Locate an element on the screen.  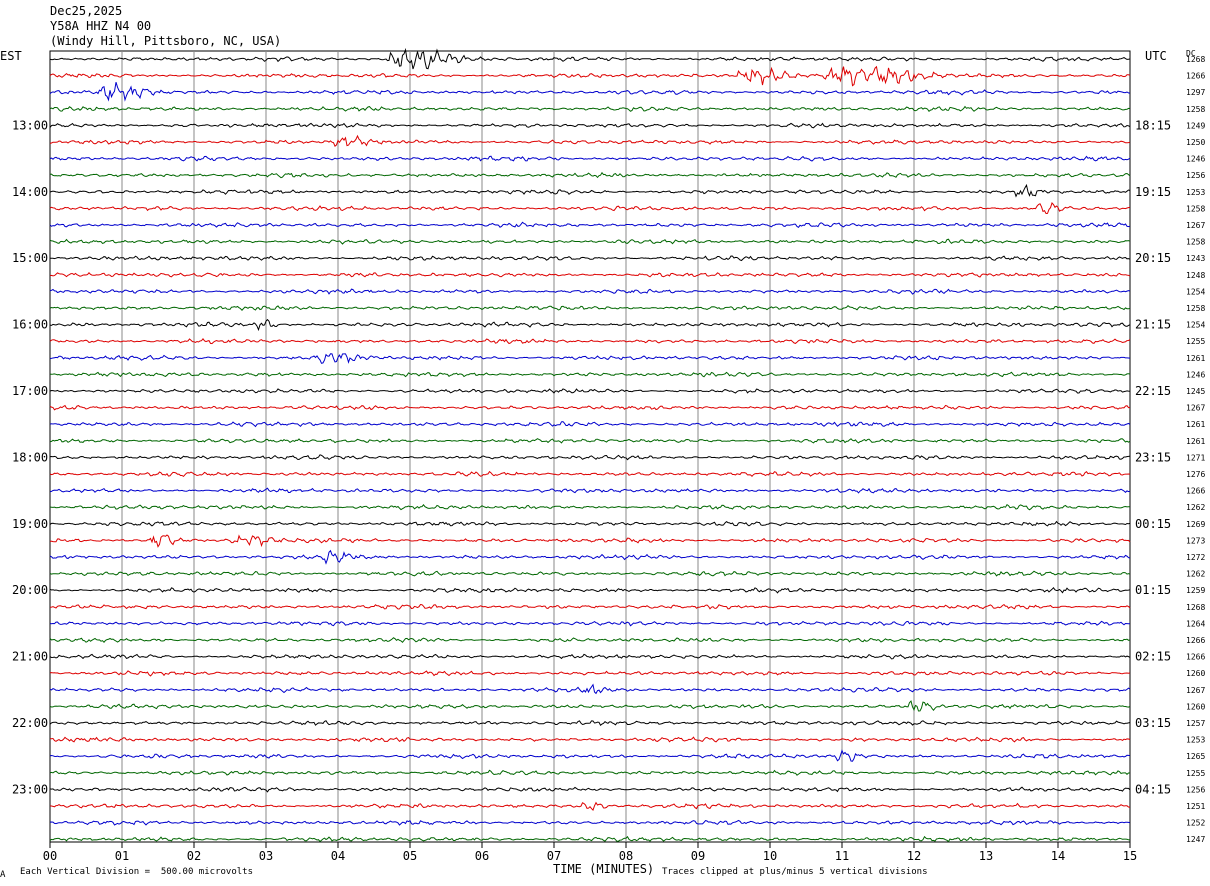
x-axis-label: TIME (MINUTES) is located at coordinates (604, 869).